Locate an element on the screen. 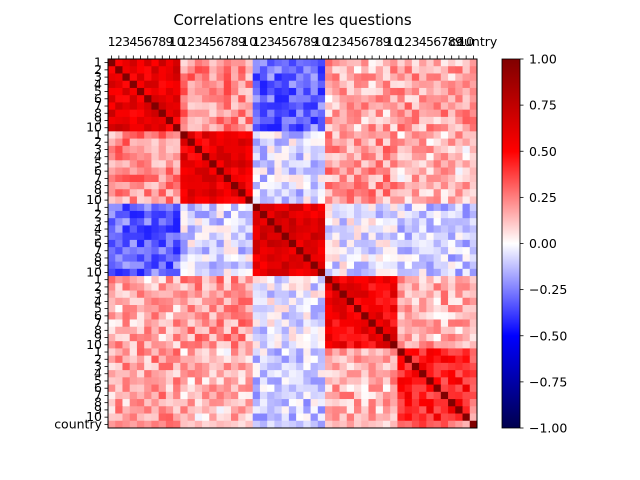 The width and height of the screenshot is (640, 480). y-tick-label: 3 is located at coordinates (98, 148).